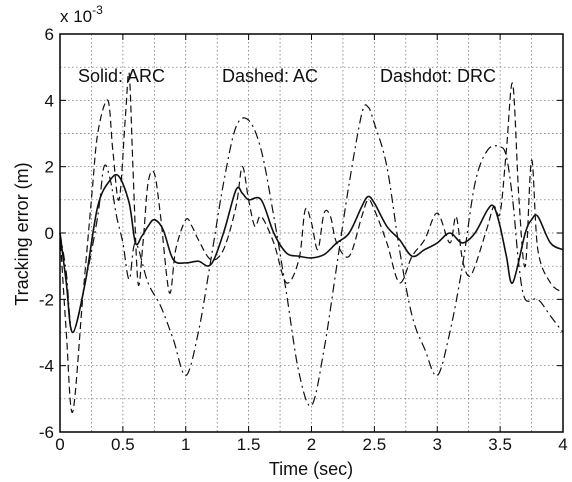  I want to click on annotation-solid-arc: Solid: ARC, so click(121, 76).